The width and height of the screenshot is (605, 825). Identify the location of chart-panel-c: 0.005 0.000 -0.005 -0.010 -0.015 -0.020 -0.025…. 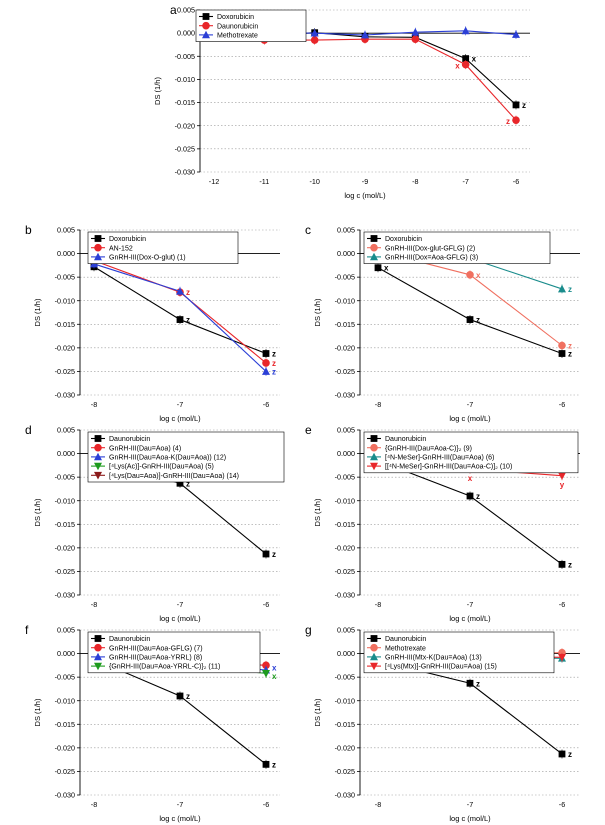
(442, 323).